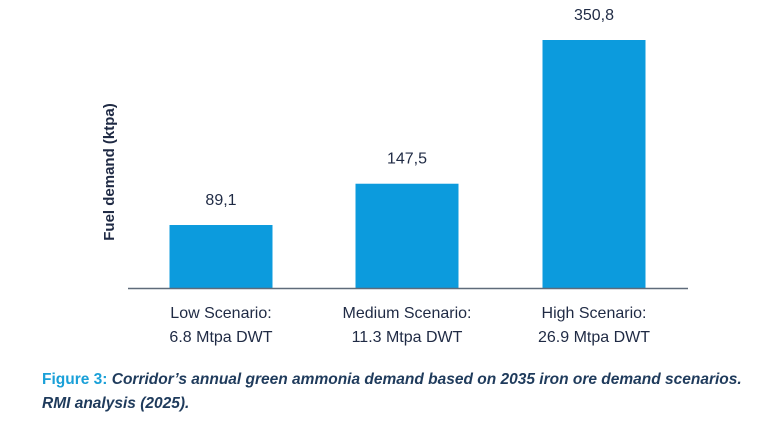  Describe the element at coordinates (220, 337) in the screenshot. I see `category-label-0-line-1: 6.8 Mtpa DWT` at that location.